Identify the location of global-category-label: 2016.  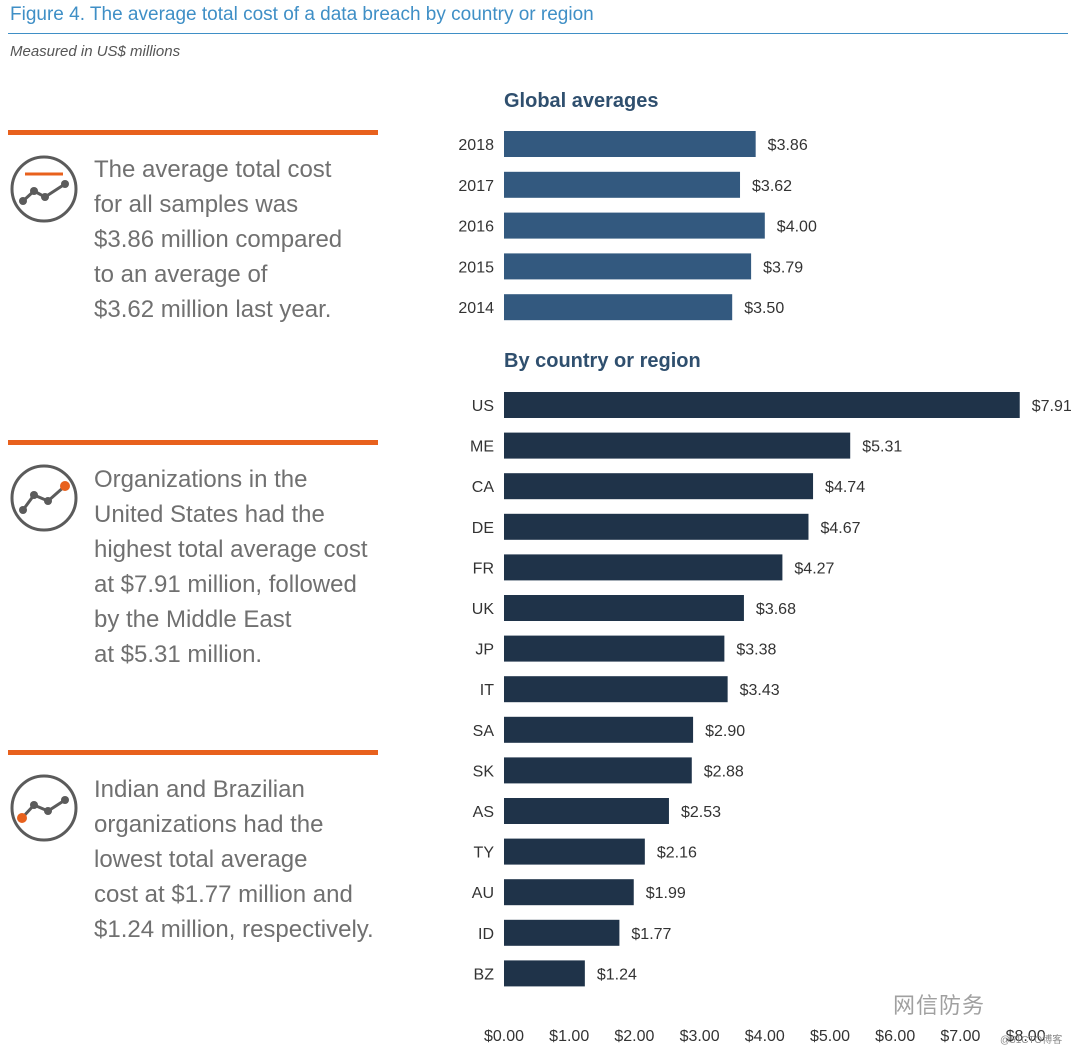
(476, 227).